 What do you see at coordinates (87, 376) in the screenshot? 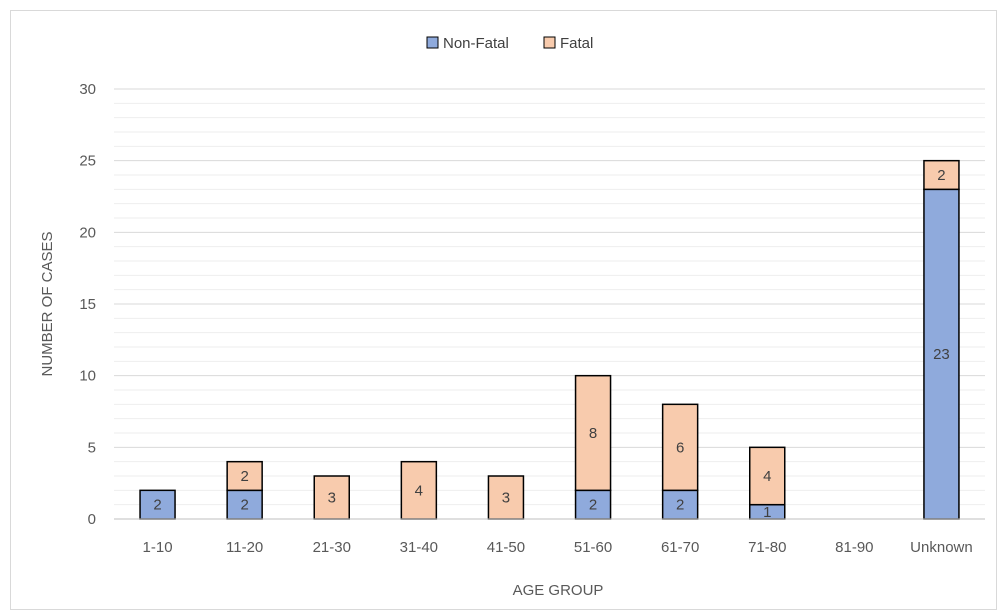
I see `y-tick-label: 10` at bounding box center [87, 376].